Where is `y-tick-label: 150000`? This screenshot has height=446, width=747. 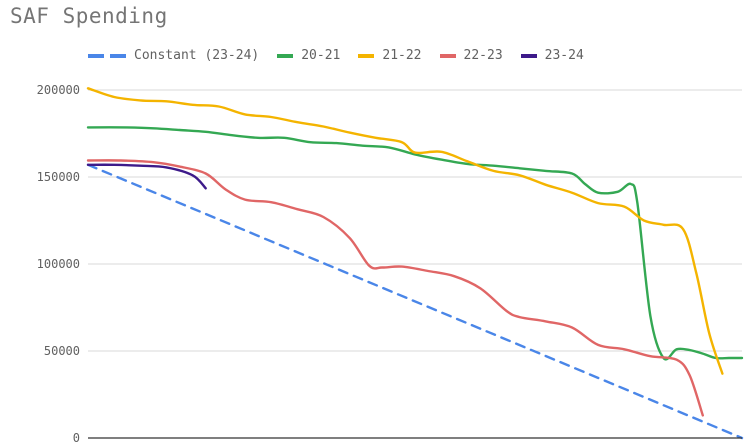
y-tick-label: 150000 is located at coordinates (58, 177).